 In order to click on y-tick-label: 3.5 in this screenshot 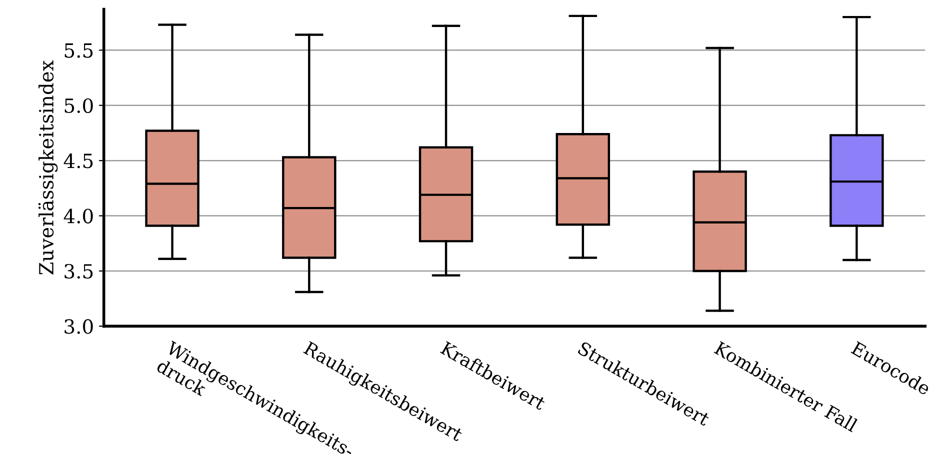, I will do `click(78, 271)`.